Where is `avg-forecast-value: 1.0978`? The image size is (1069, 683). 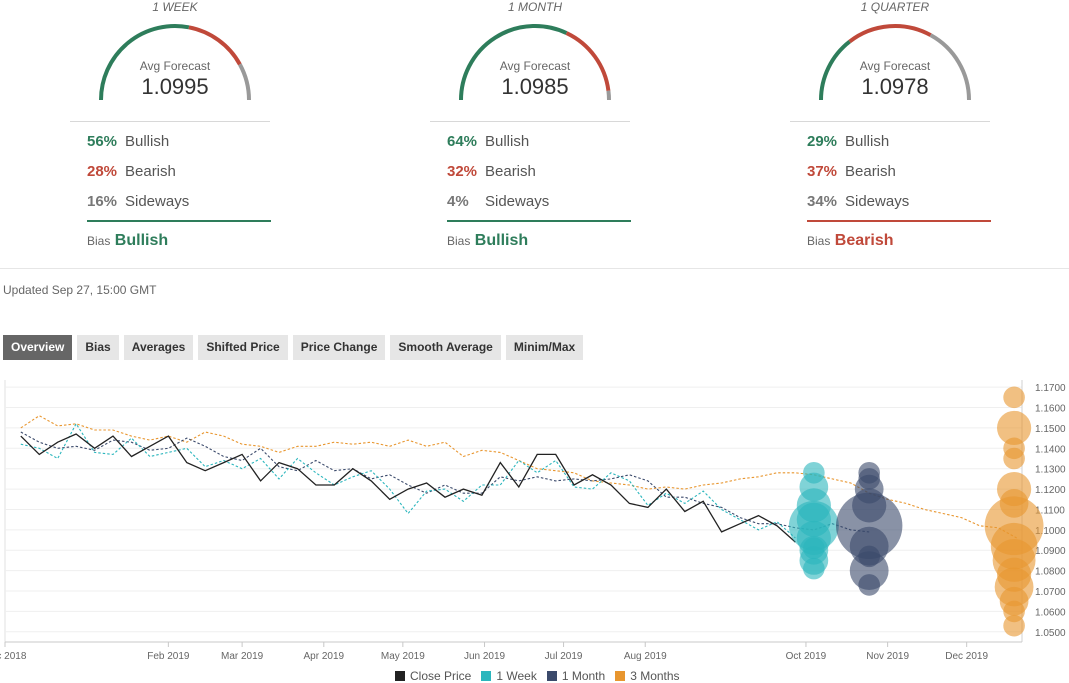
avg-forecast-value: 1.0978 is located at coordinates (895, 86).